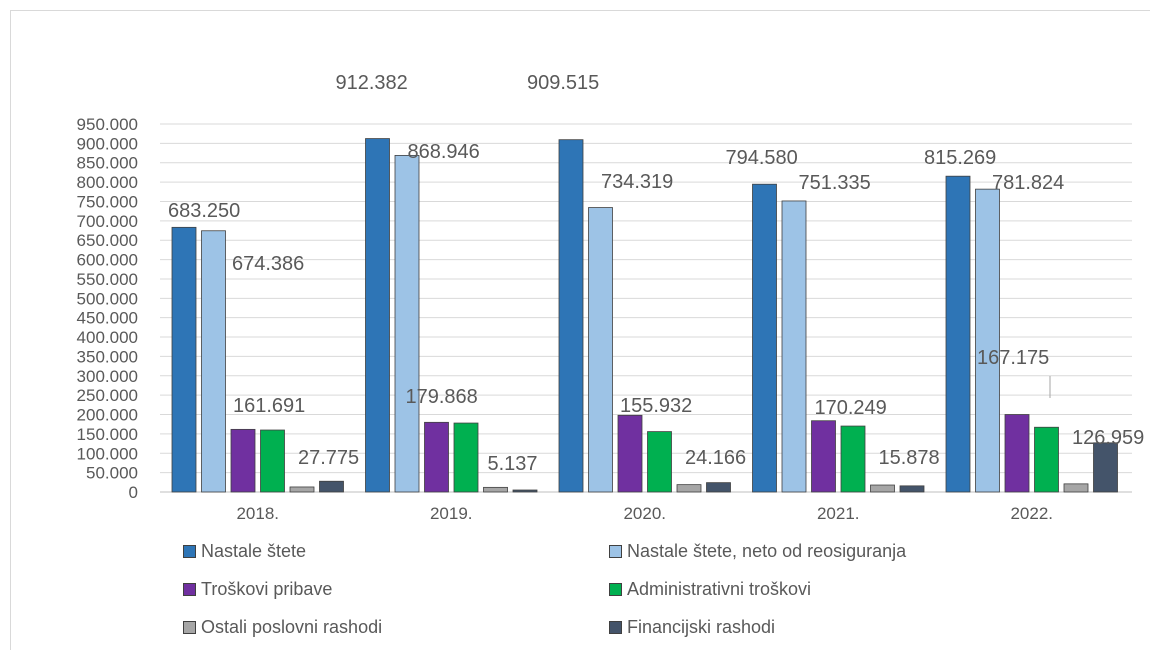 Image resolution: width=1155 pixels, height=655 pixels. I want to click on data-label: 794.580, so click(762, 158).